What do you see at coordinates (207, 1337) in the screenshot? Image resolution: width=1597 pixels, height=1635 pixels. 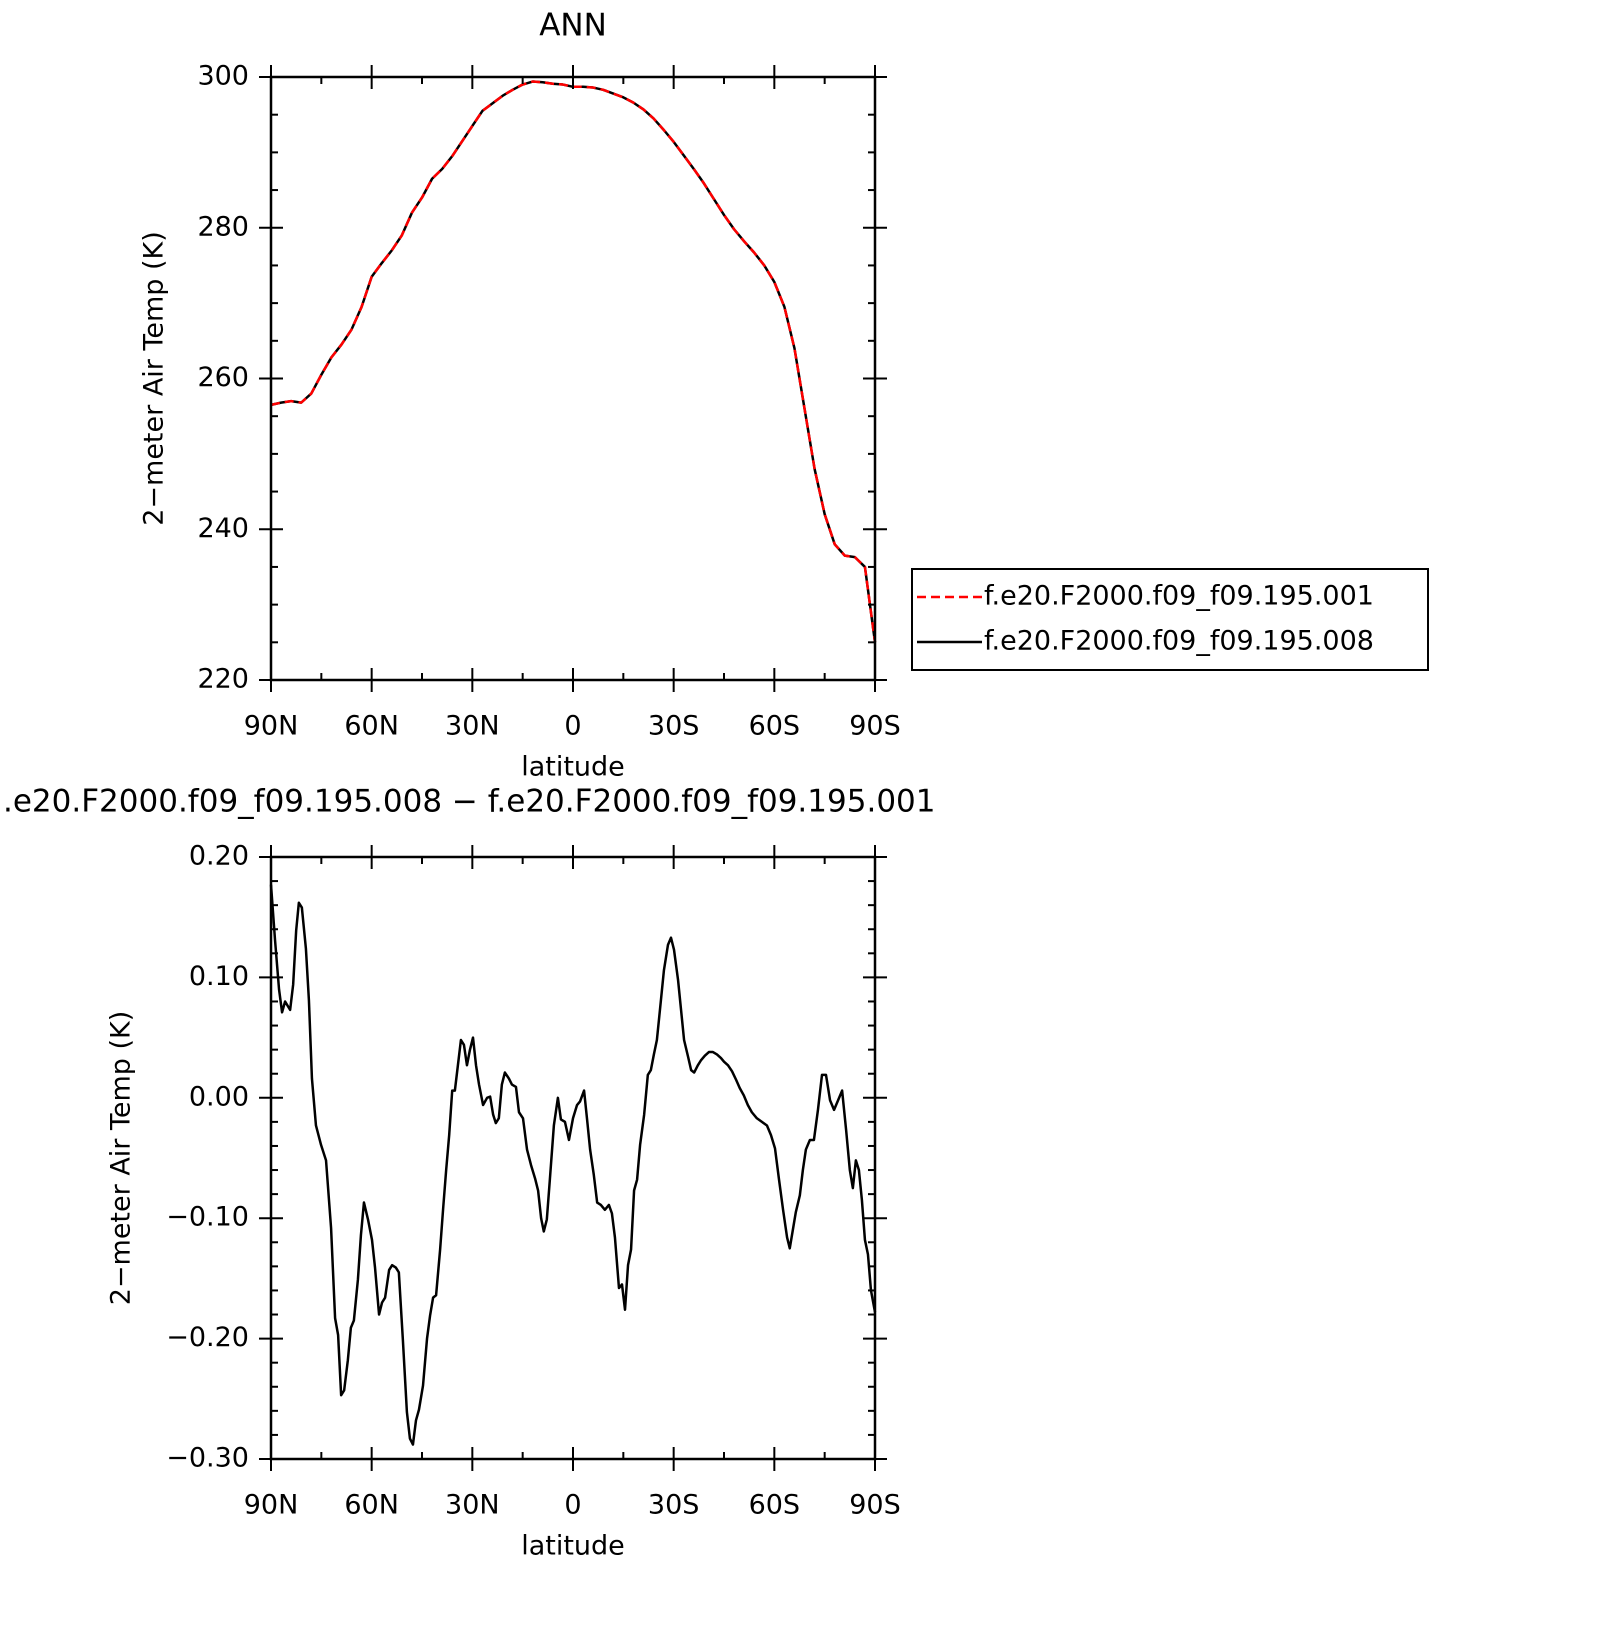 I see `y-tick-label: −0.20` at bounding box center [207, 1337].